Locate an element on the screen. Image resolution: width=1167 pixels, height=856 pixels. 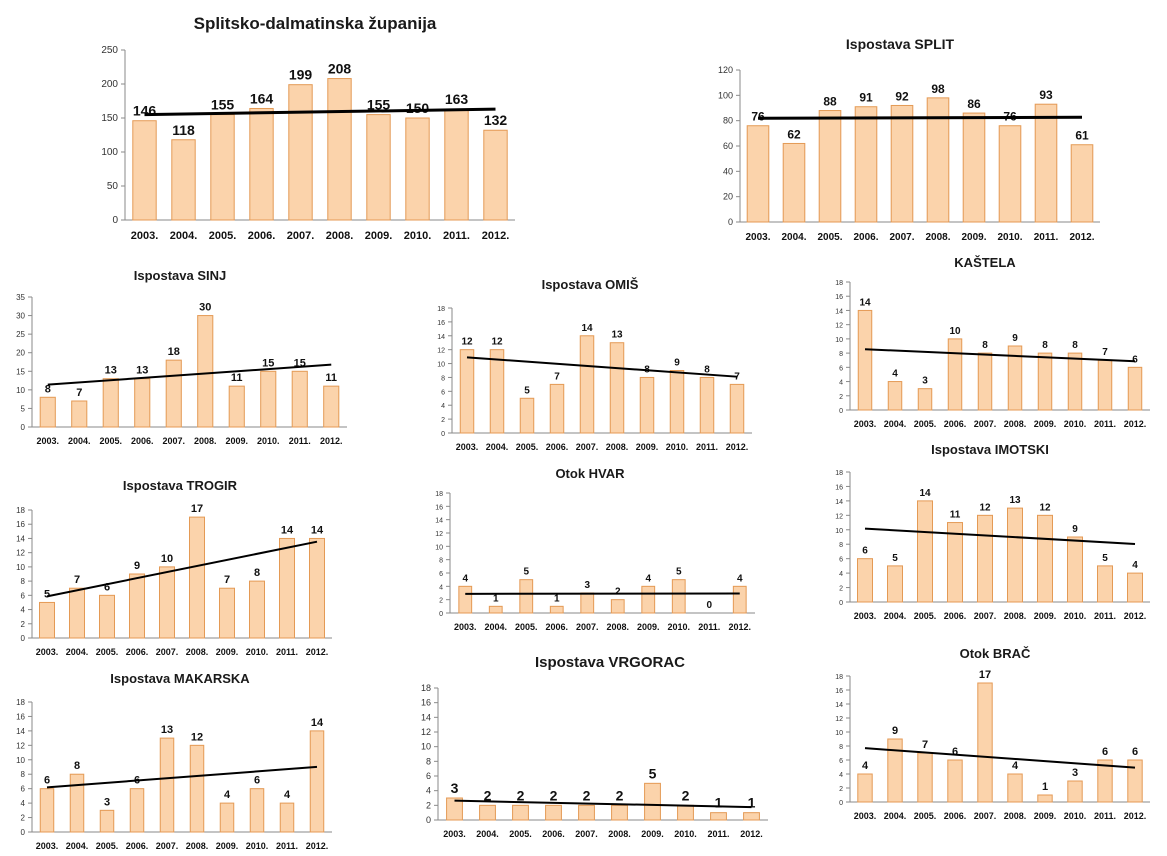
data-label: 13 is located at coordinates (1015, 500).